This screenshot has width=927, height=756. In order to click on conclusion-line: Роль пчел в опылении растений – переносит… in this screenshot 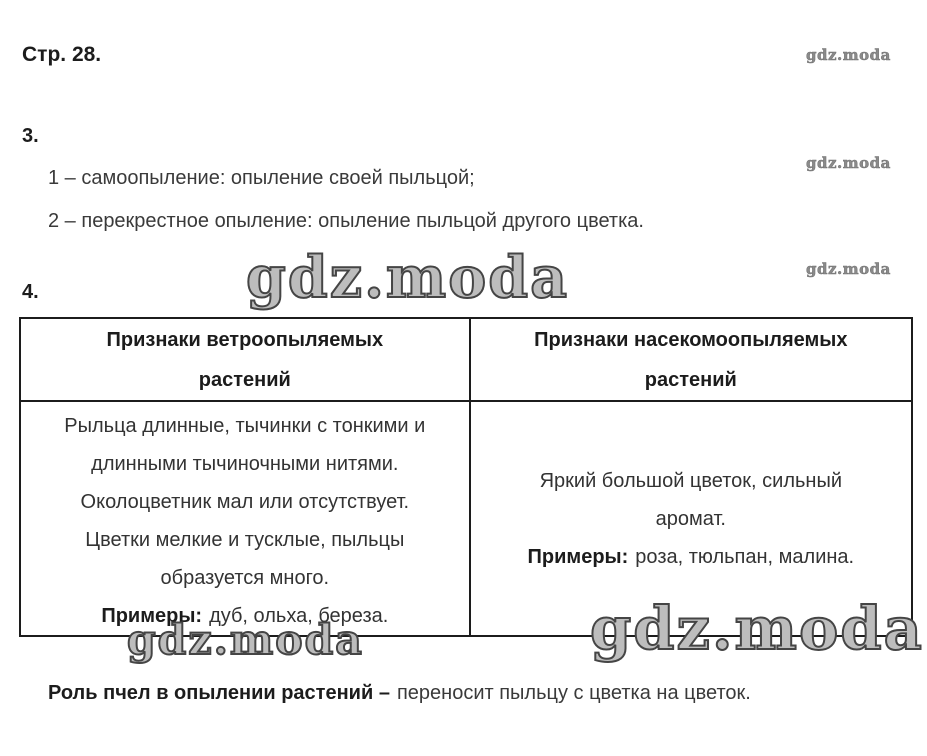, I will do `click(399, 693)`.